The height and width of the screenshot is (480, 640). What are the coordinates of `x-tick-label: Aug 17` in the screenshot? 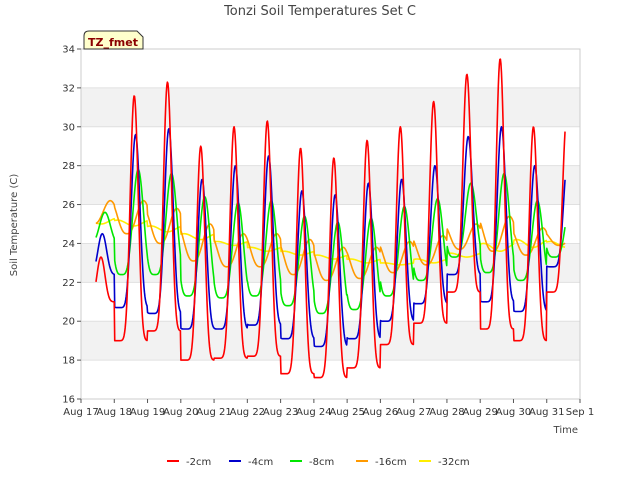 It's located at (80, 412).